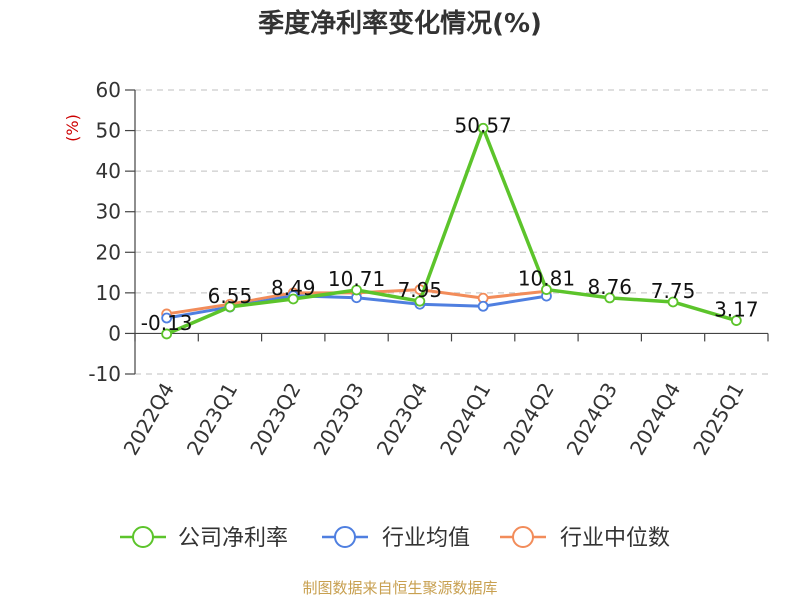 The image size is (800, 600). What do you see at coordinates (275, 419) in the screenshot?
I see `x-tick-label-2023Q2: 2023Q2` at bounding box center [275, 419].